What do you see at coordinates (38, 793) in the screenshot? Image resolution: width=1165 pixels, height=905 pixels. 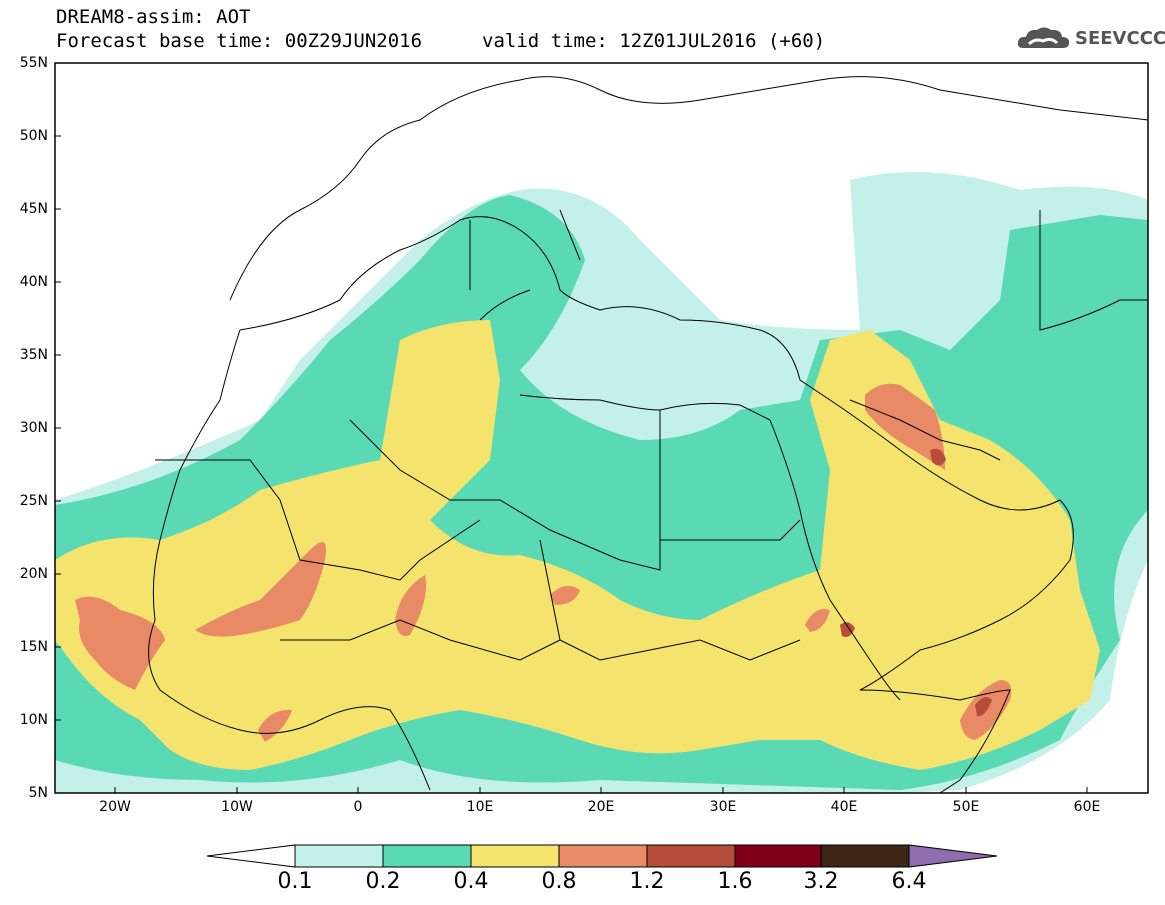 I see `lat-label: 5N` at bounding box center [38, 793].